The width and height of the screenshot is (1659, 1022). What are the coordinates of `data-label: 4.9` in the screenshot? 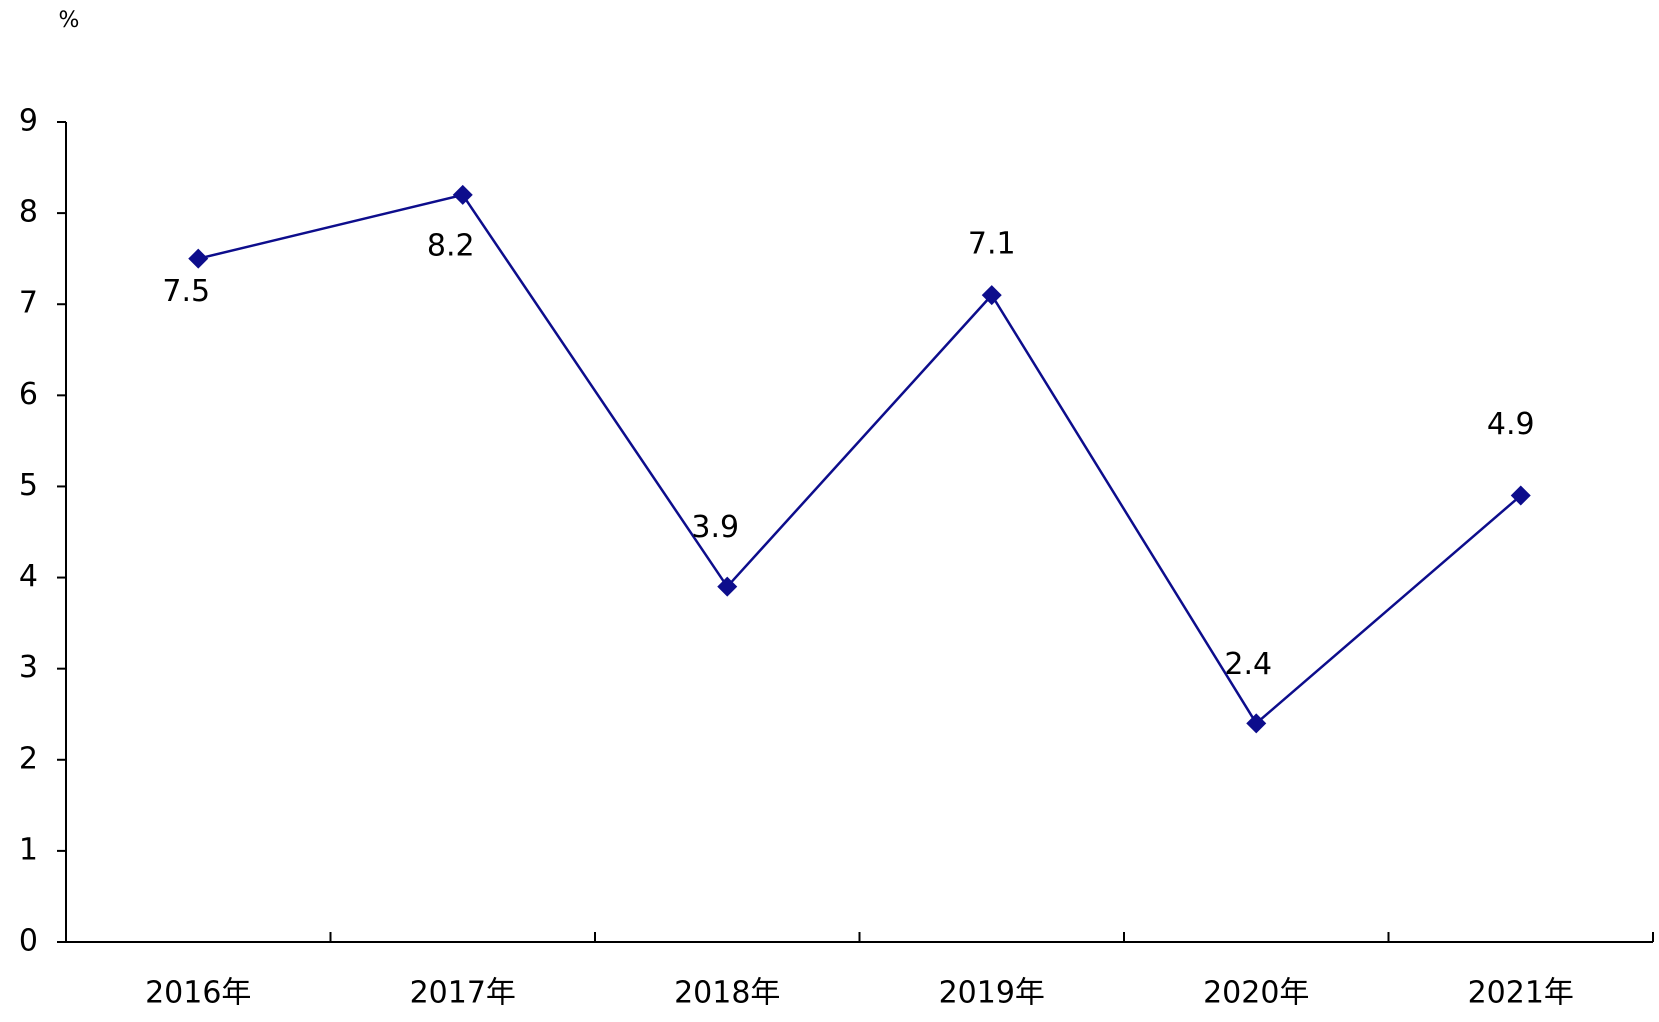 It's located at (1511, 424).